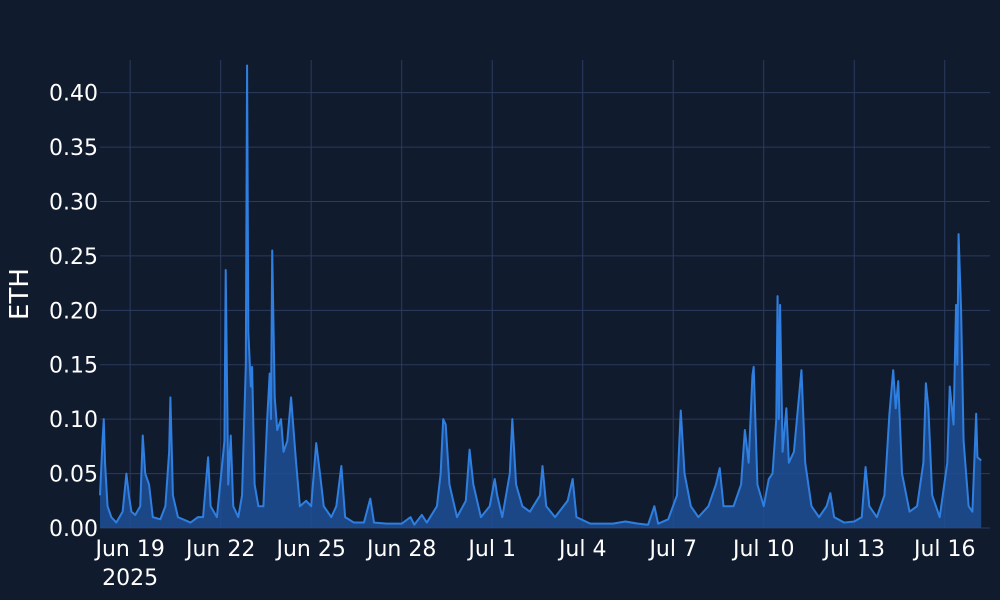 This screenshot has height=600, width=1000. I want to click on x-tick-label: Jul 1, so click(491, 549).